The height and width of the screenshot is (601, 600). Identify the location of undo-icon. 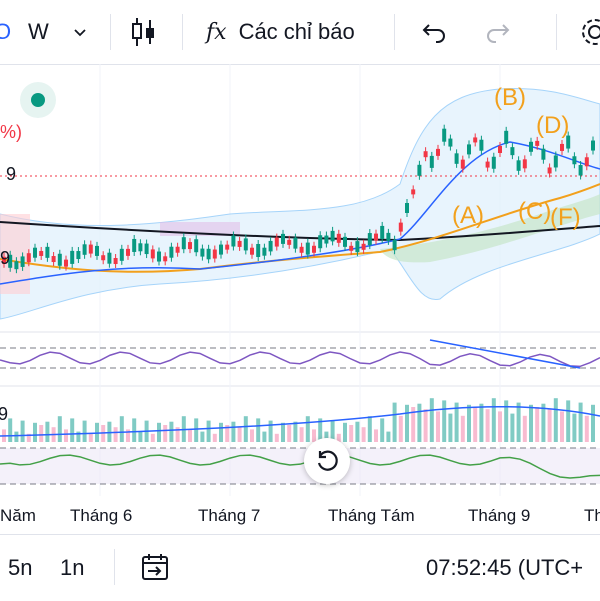
(434, 32).